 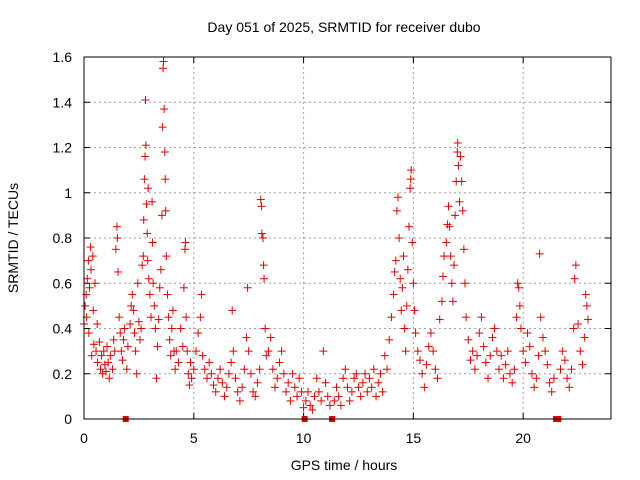 I want to click on y-axis-label: SRMTID / TECUs, so click(x=13, y=238).